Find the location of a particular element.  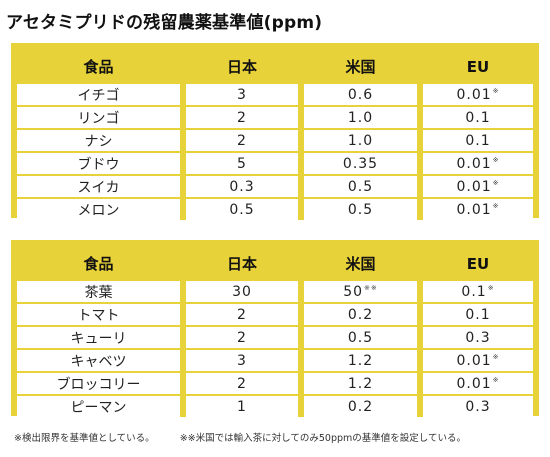

table-row: ピーマン 1 0.2 0.3 is located at coordinates (275, 405).